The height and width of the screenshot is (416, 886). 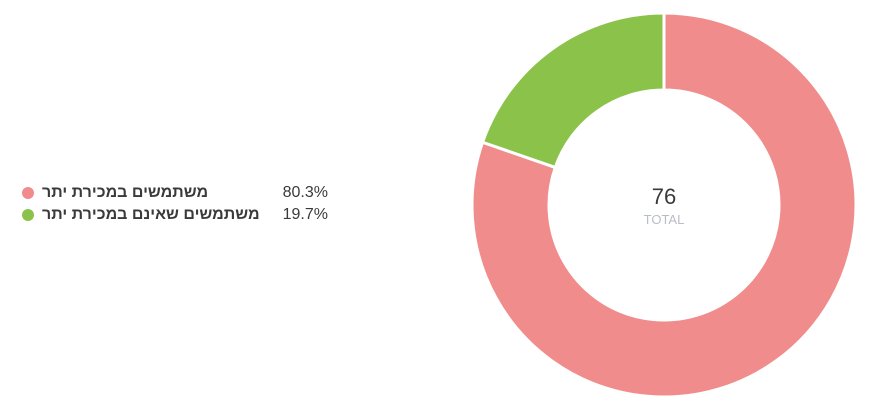 What do you see at coordinates (151, 214) in the screenshot?
I see `legend-label: משתמשים שאינם במכירת יתר` at bounding box center [151, 214].